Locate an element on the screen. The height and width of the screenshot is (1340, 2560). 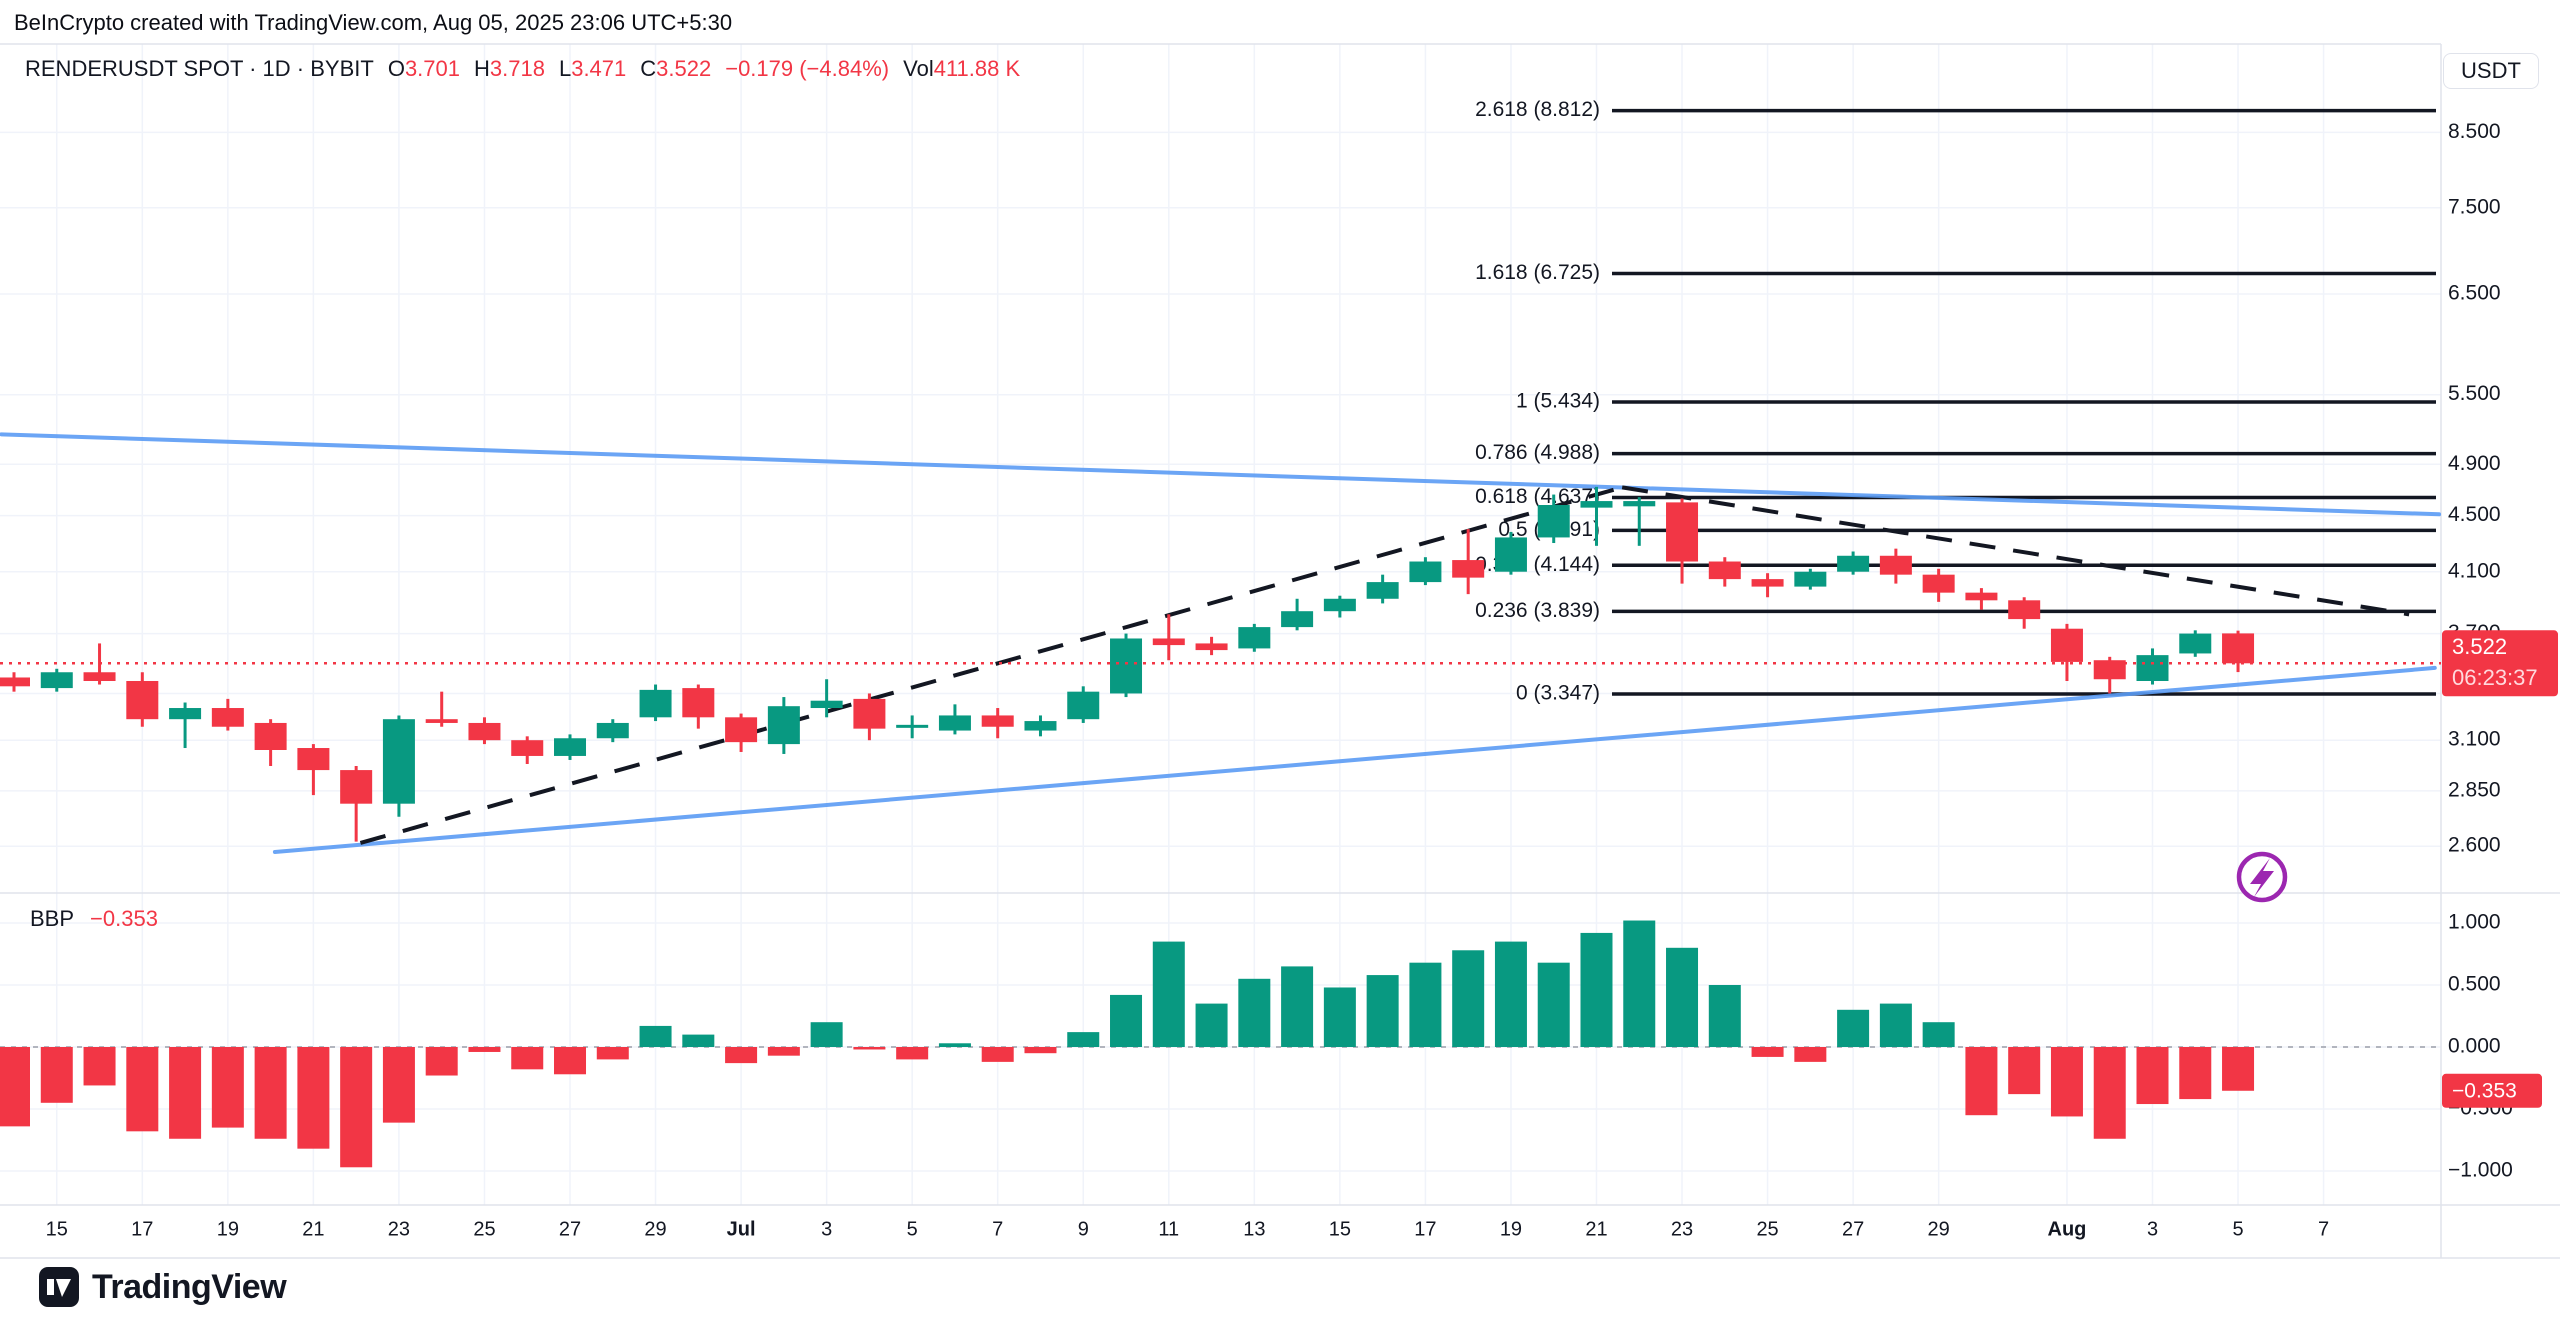
tradingview-logo-icon is located at coordinates (59, 1287).